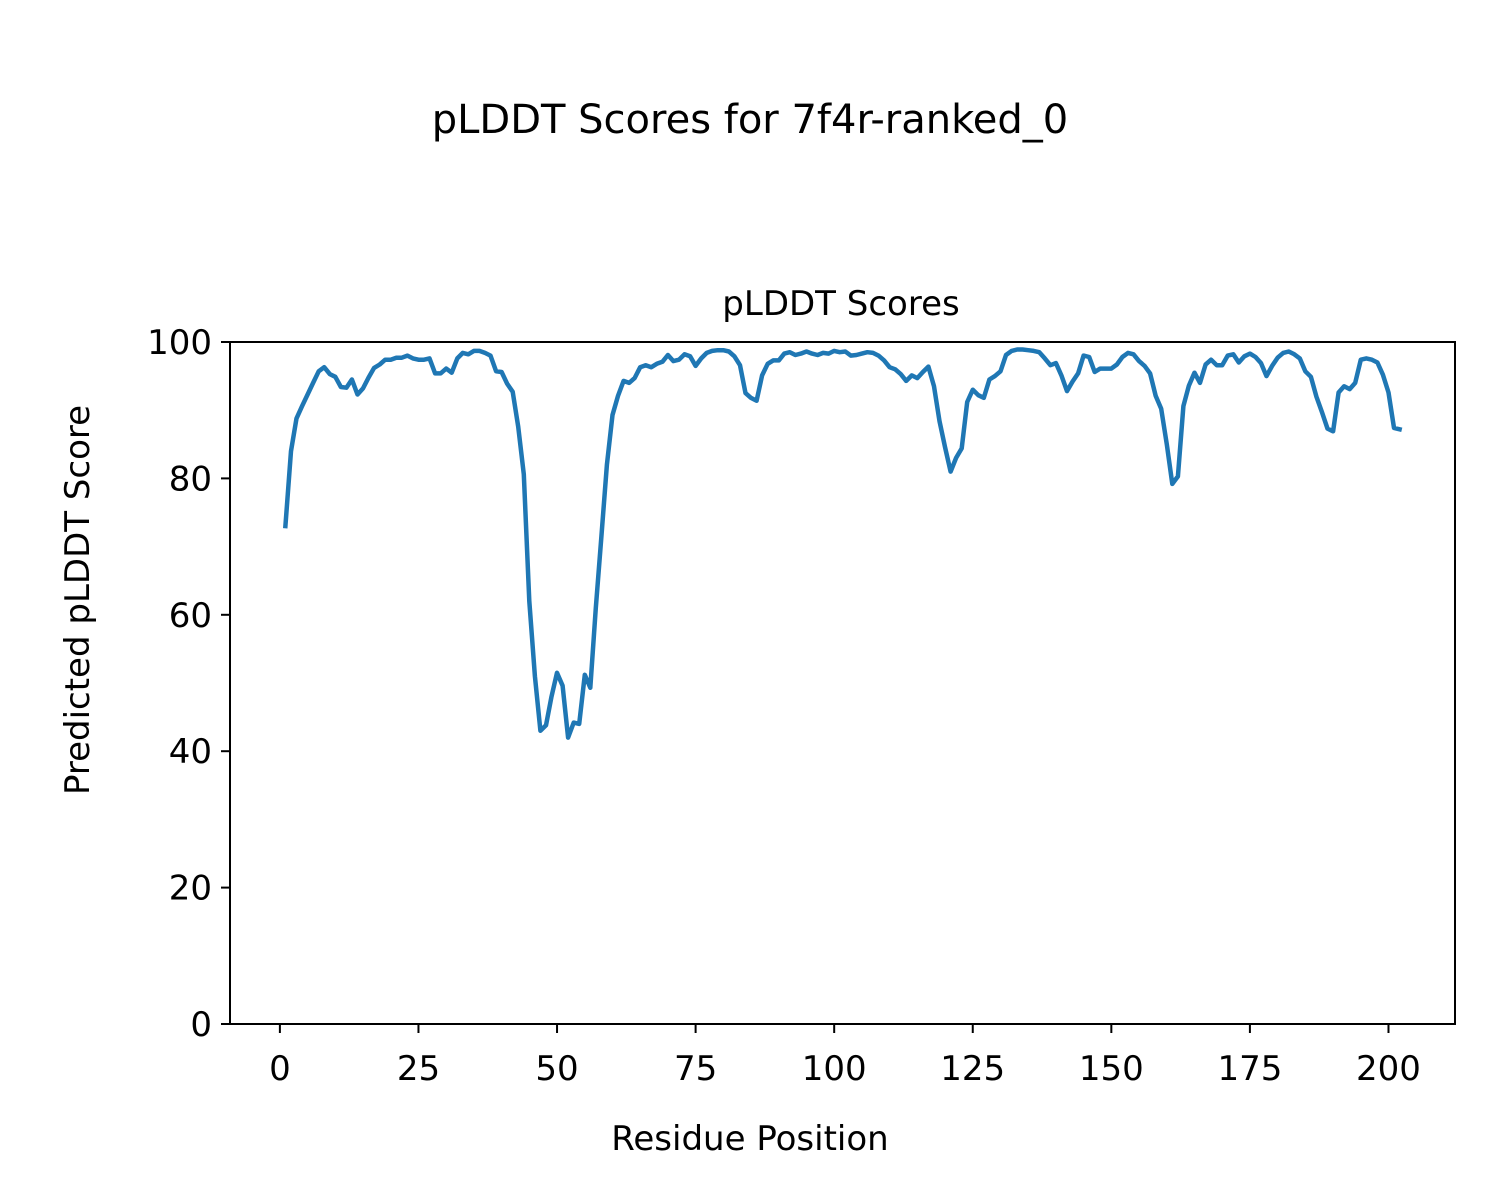 The height and width of the screenshot is (1200, 1500). I want to click on y-tick-label: 60, so click(190, 616).